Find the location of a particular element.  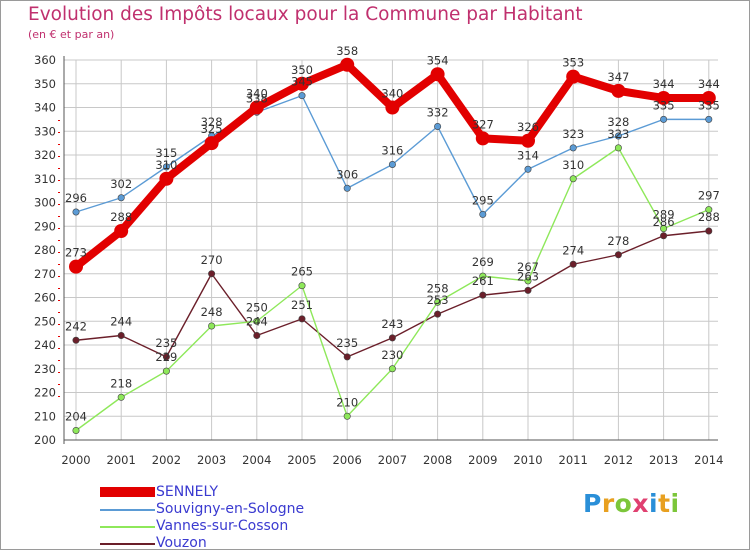

data-label: 289 is located at coordinates (664, 215).